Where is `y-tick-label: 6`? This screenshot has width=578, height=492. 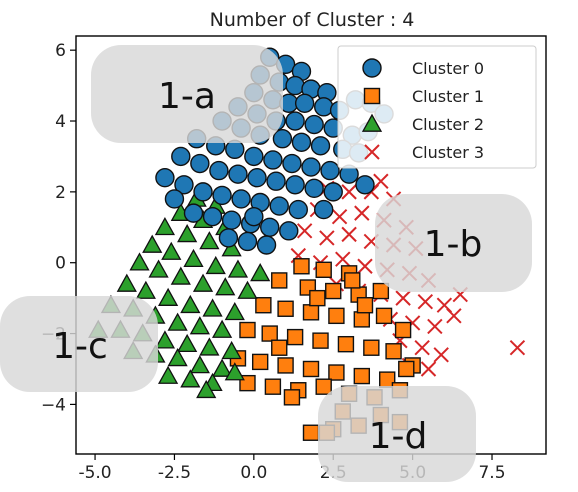 y-tick-label: 6 is located at coordinates (60, 51).